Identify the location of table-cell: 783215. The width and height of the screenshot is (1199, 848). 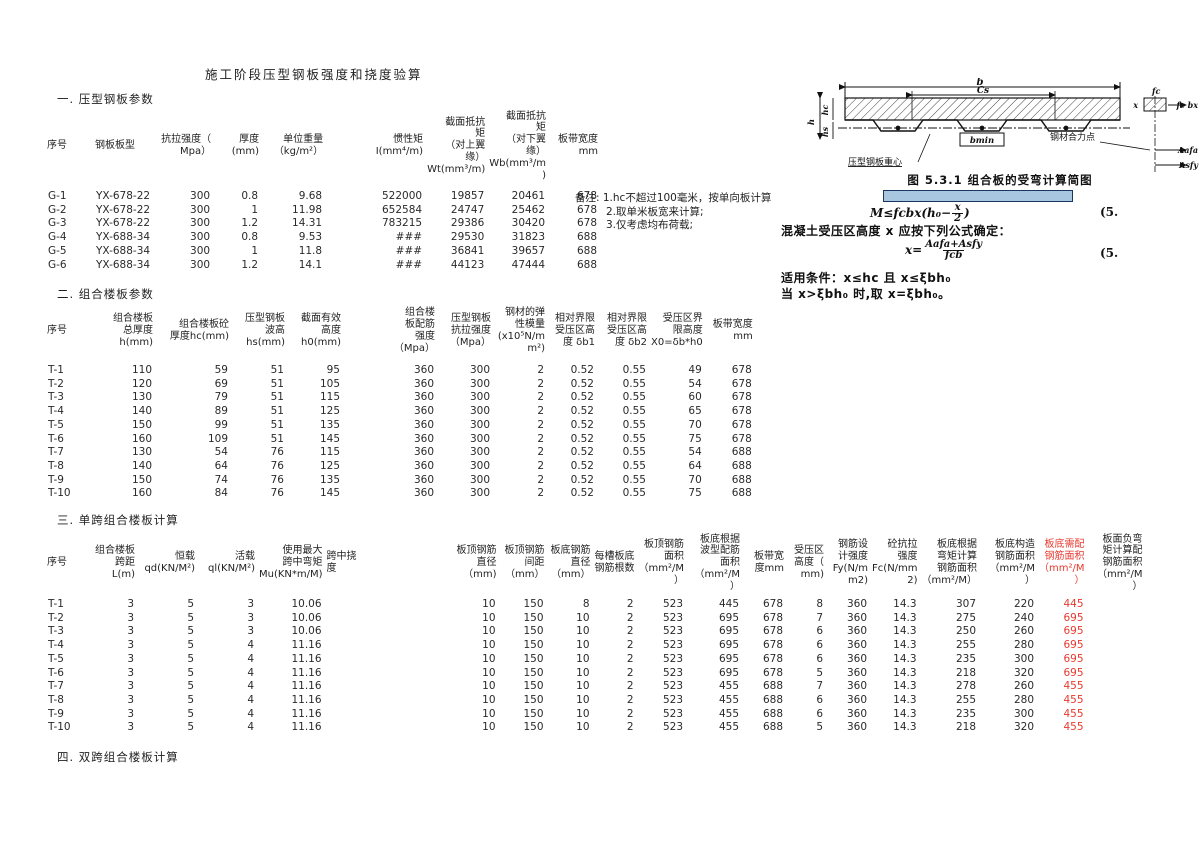
(402, 223).